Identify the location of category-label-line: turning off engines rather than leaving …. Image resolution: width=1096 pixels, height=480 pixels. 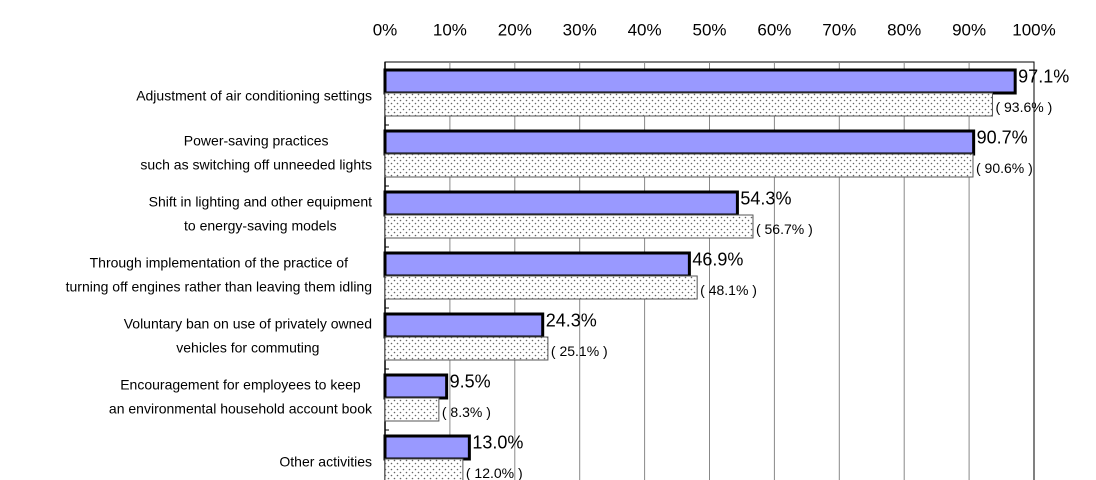
(219, 287).